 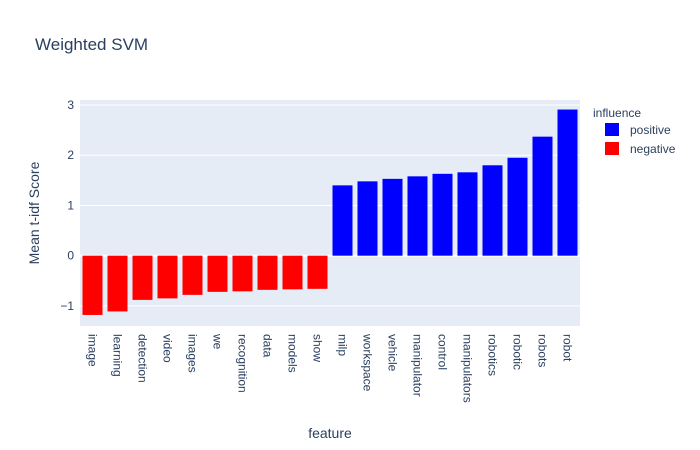 I want to click on legend: influence positive negative, so click(x=634, y=131).